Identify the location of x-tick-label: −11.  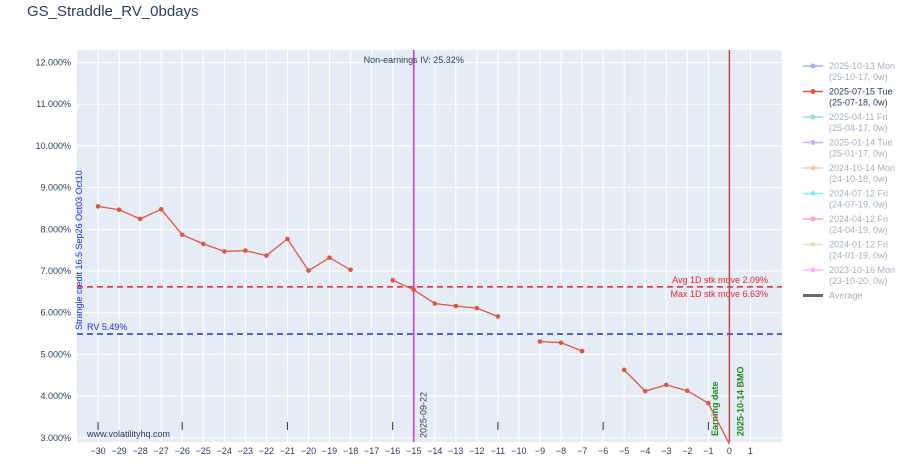
(498, 451).